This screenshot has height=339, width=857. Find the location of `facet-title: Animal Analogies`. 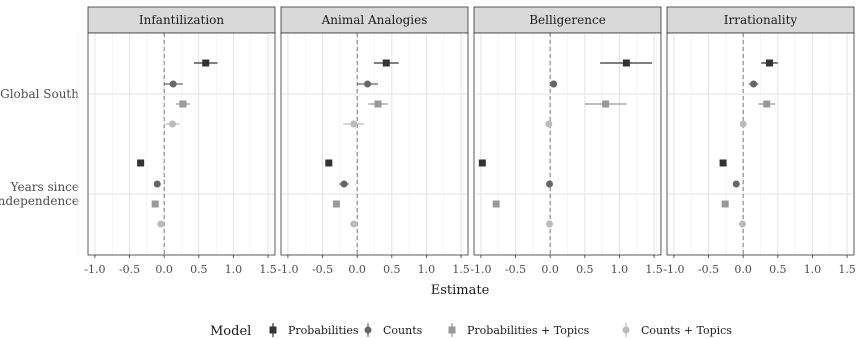

facet-title: Animal Analogies is located at coordinates (374, 20).